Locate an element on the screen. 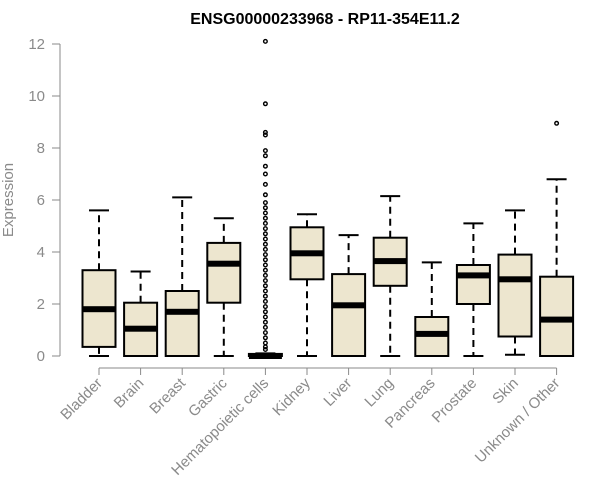 The image size is (600, 500). x-tick-label: Bladder is located at coordinates (81, 399).